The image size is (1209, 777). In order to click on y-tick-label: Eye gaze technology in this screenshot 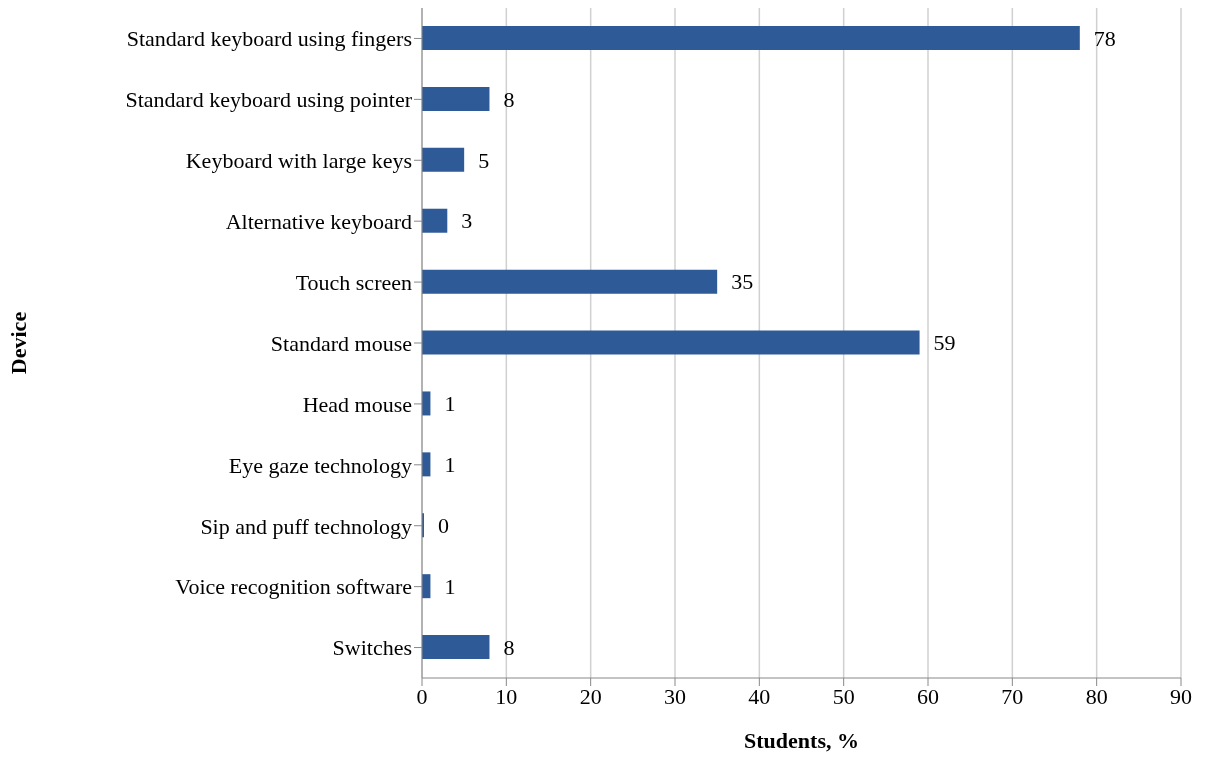, I will do `click(320, 465)`.